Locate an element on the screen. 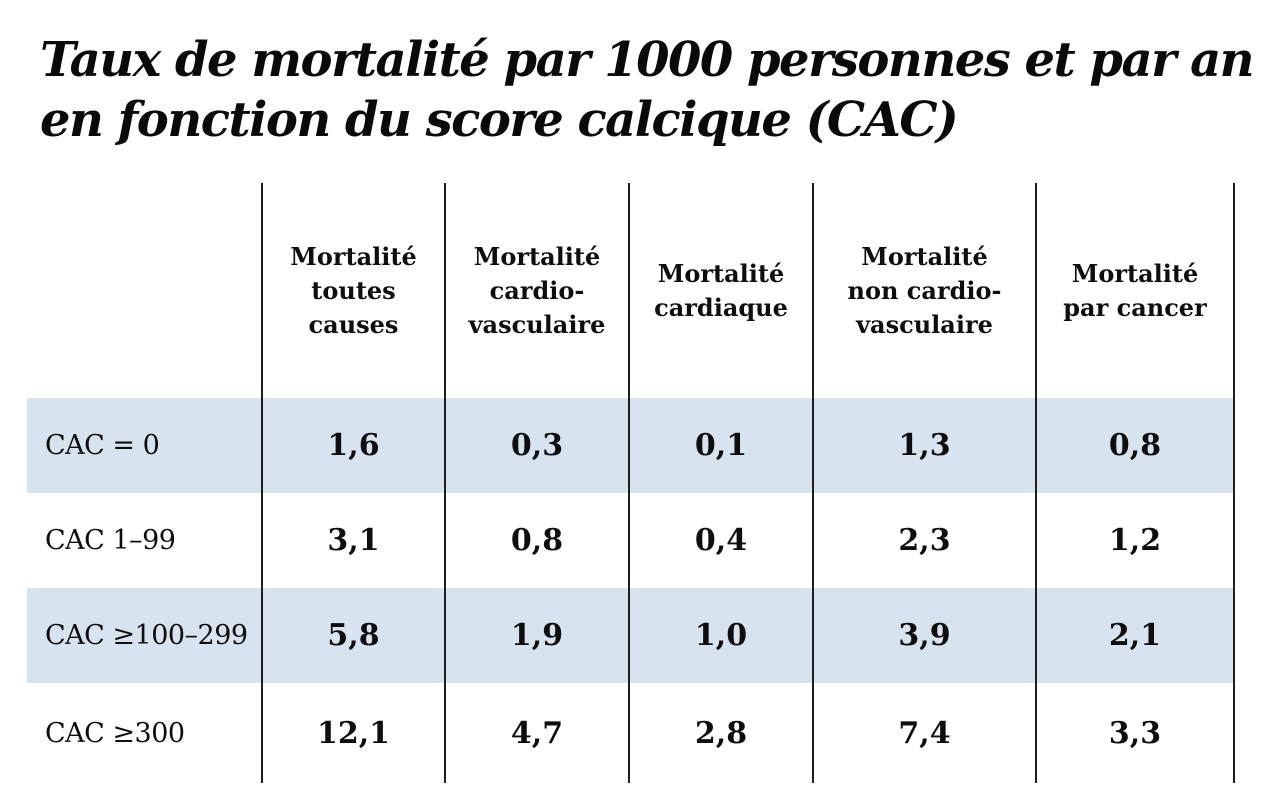 The width and height of the screenshot is (1263, 809). corner-cell is located at coordinates (144, 290).